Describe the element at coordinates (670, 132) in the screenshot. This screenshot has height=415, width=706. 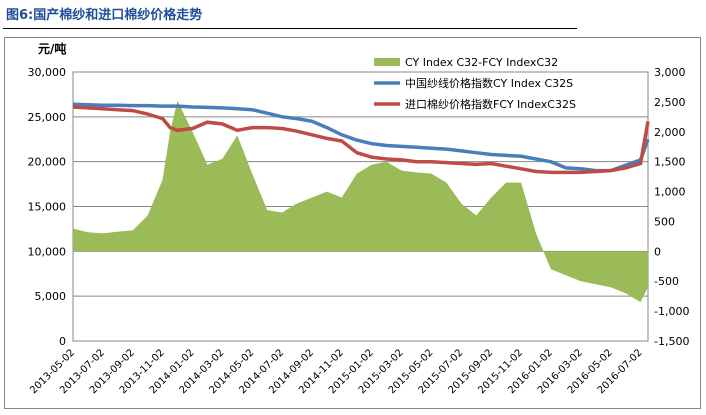
I see `right-tick-label: 2,000` at that location.